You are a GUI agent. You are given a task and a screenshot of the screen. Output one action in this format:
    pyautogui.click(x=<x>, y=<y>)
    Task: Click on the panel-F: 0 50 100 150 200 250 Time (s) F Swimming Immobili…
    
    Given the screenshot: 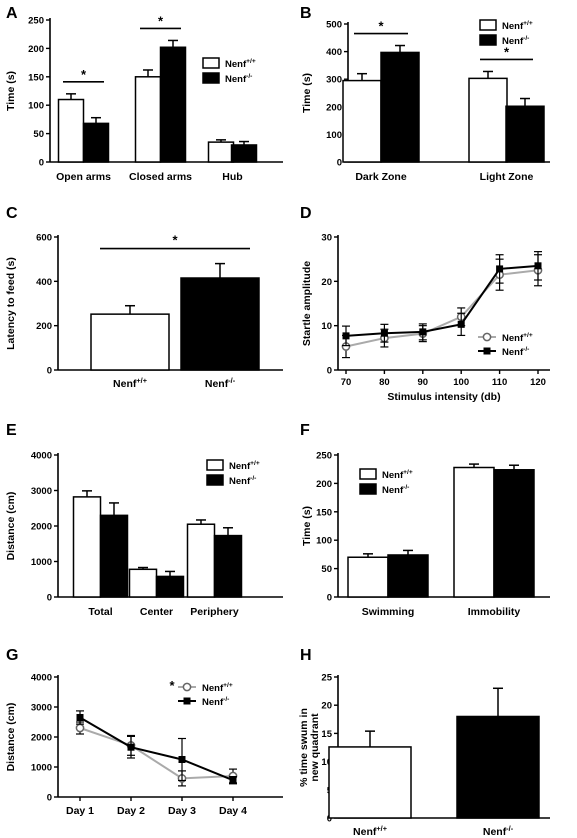 What is the action you would take?
    pyautogui.click(x=425, y=520)
    